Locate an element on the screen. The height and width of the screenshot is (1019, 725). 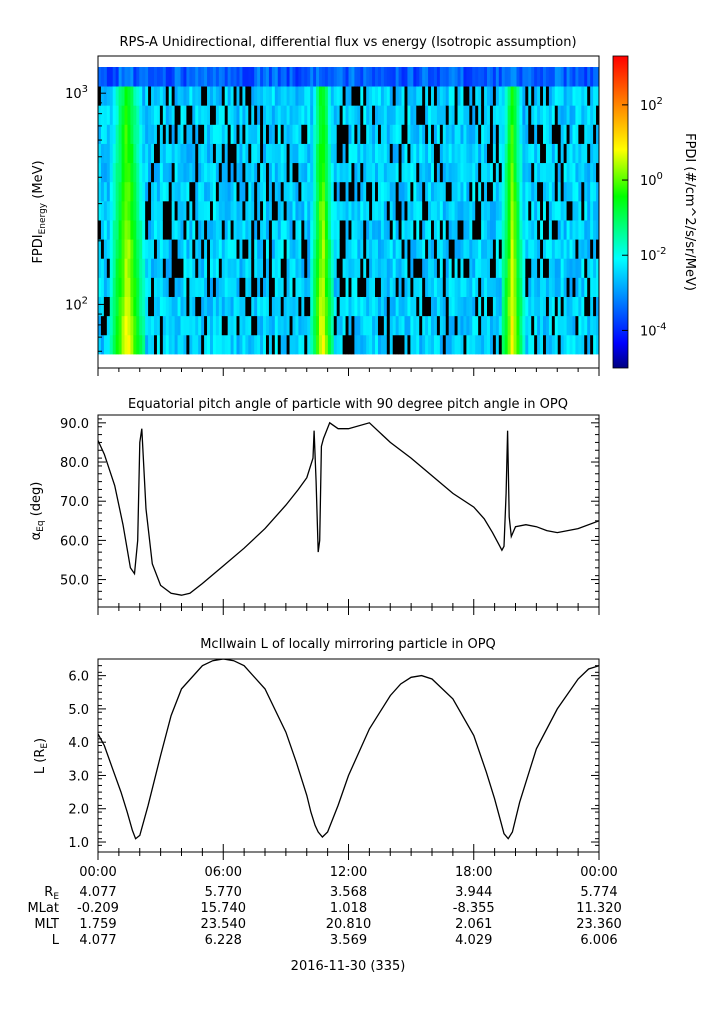
ephemeris-value: 1.759 is located at coordinates (97, 924).